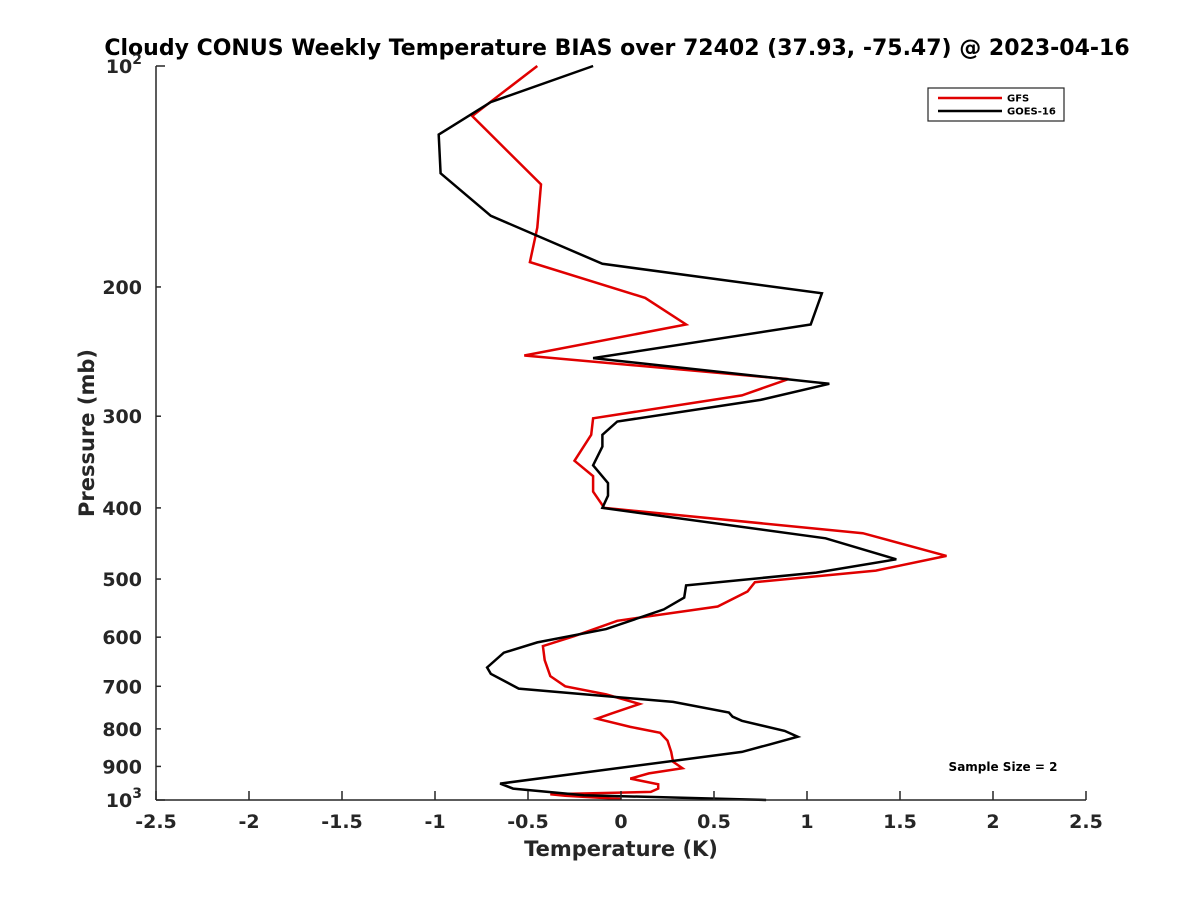 The height and width of the screenshot is (900, 1200). What do you see at coordinates (156, 822) in the screenshot?
I see `x-tick-label: -2.5` at bounding box center [156, 822].